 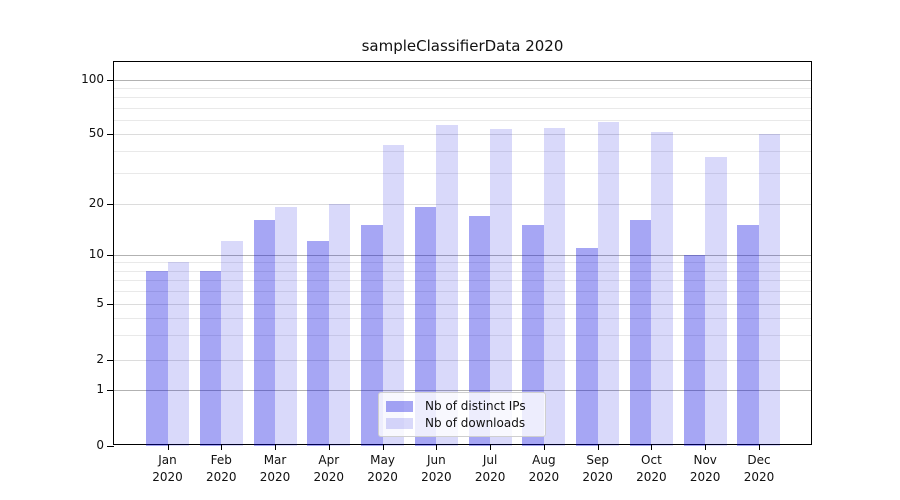 What do you see at coordinates (167, 468) in the screenshot?
I see `x-tick-label-jan: Jan 2020` at bounding box center [167, 468].